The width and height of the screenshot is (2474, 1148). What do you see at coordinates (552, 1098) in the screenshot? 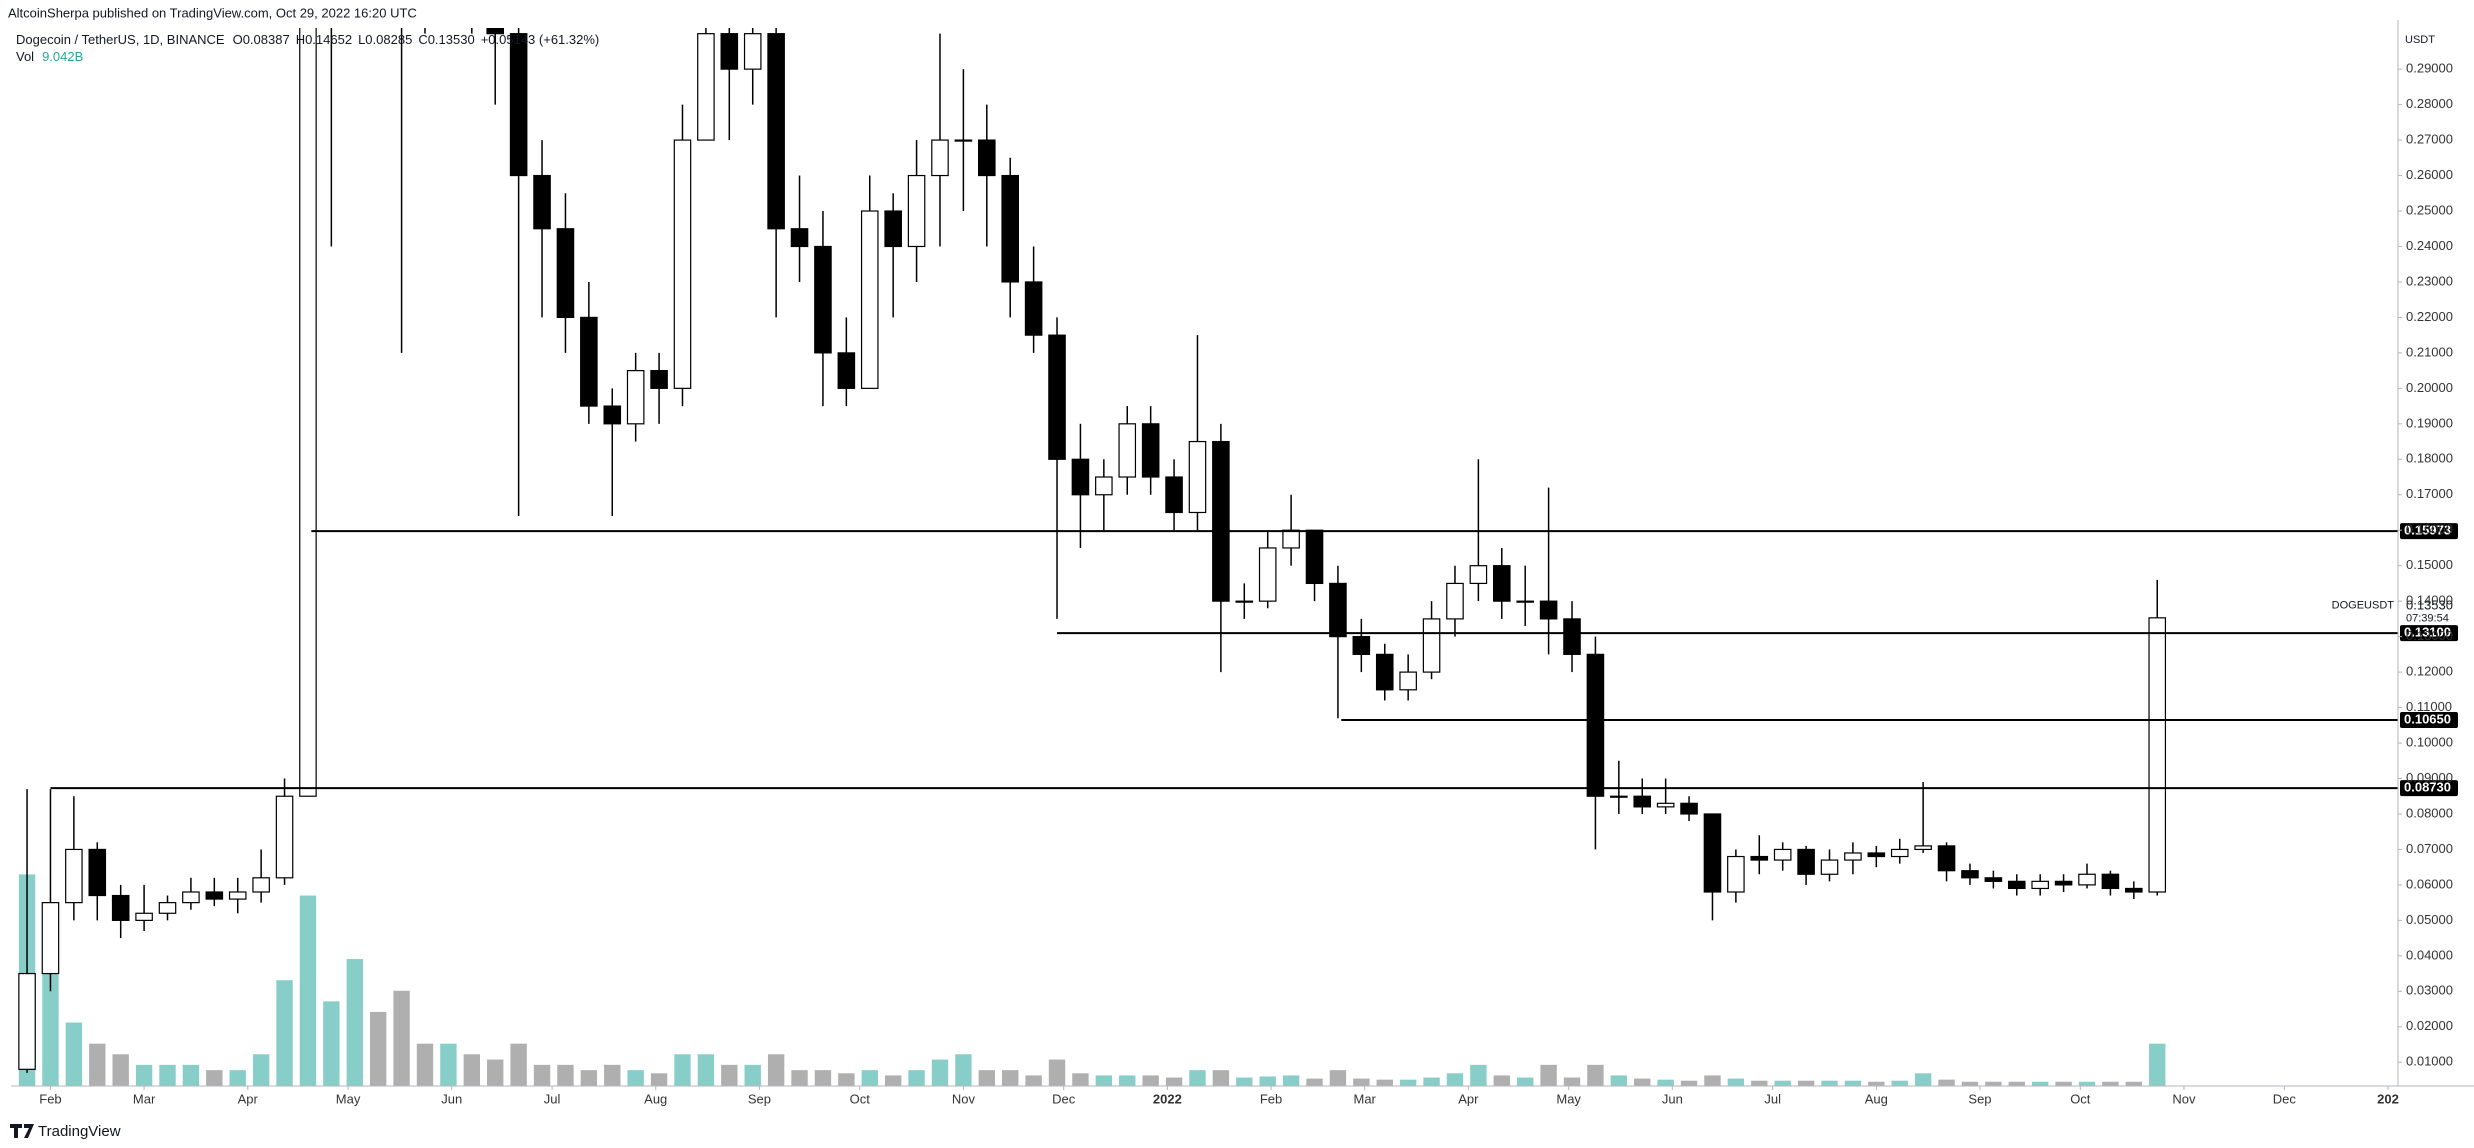
I see `x-tick-label: Jul` at bounding box center [552, 1098].